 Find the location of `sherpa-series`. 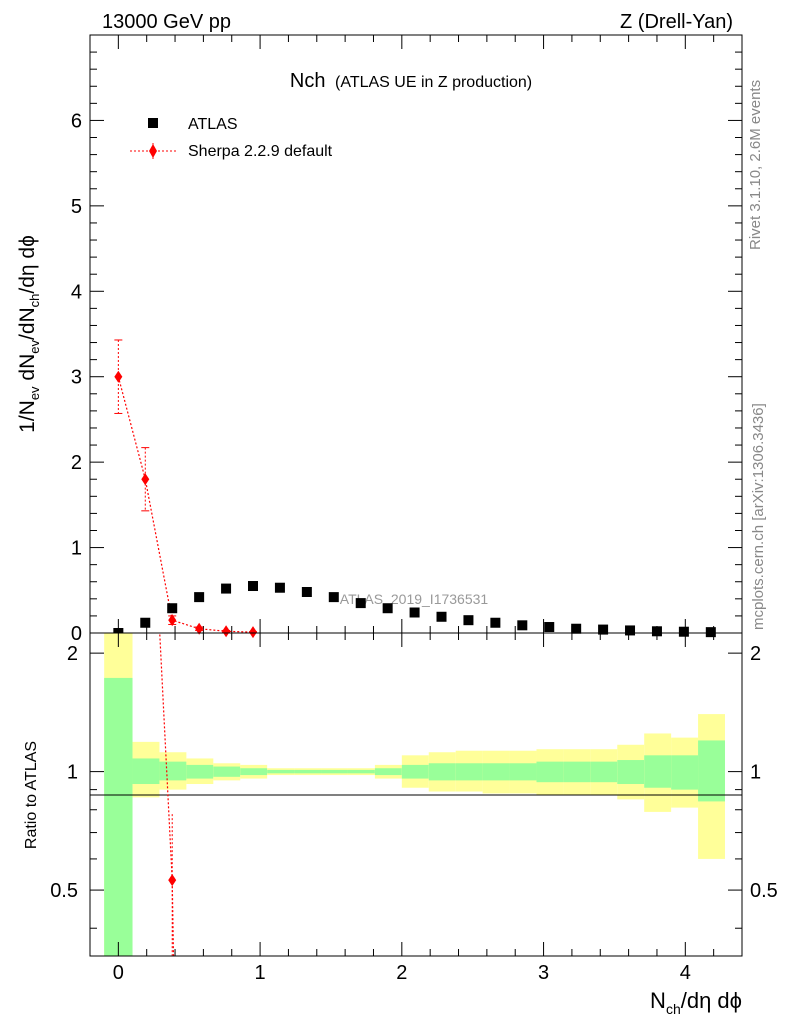

sherpa-series is located at coordinates (185, 489).